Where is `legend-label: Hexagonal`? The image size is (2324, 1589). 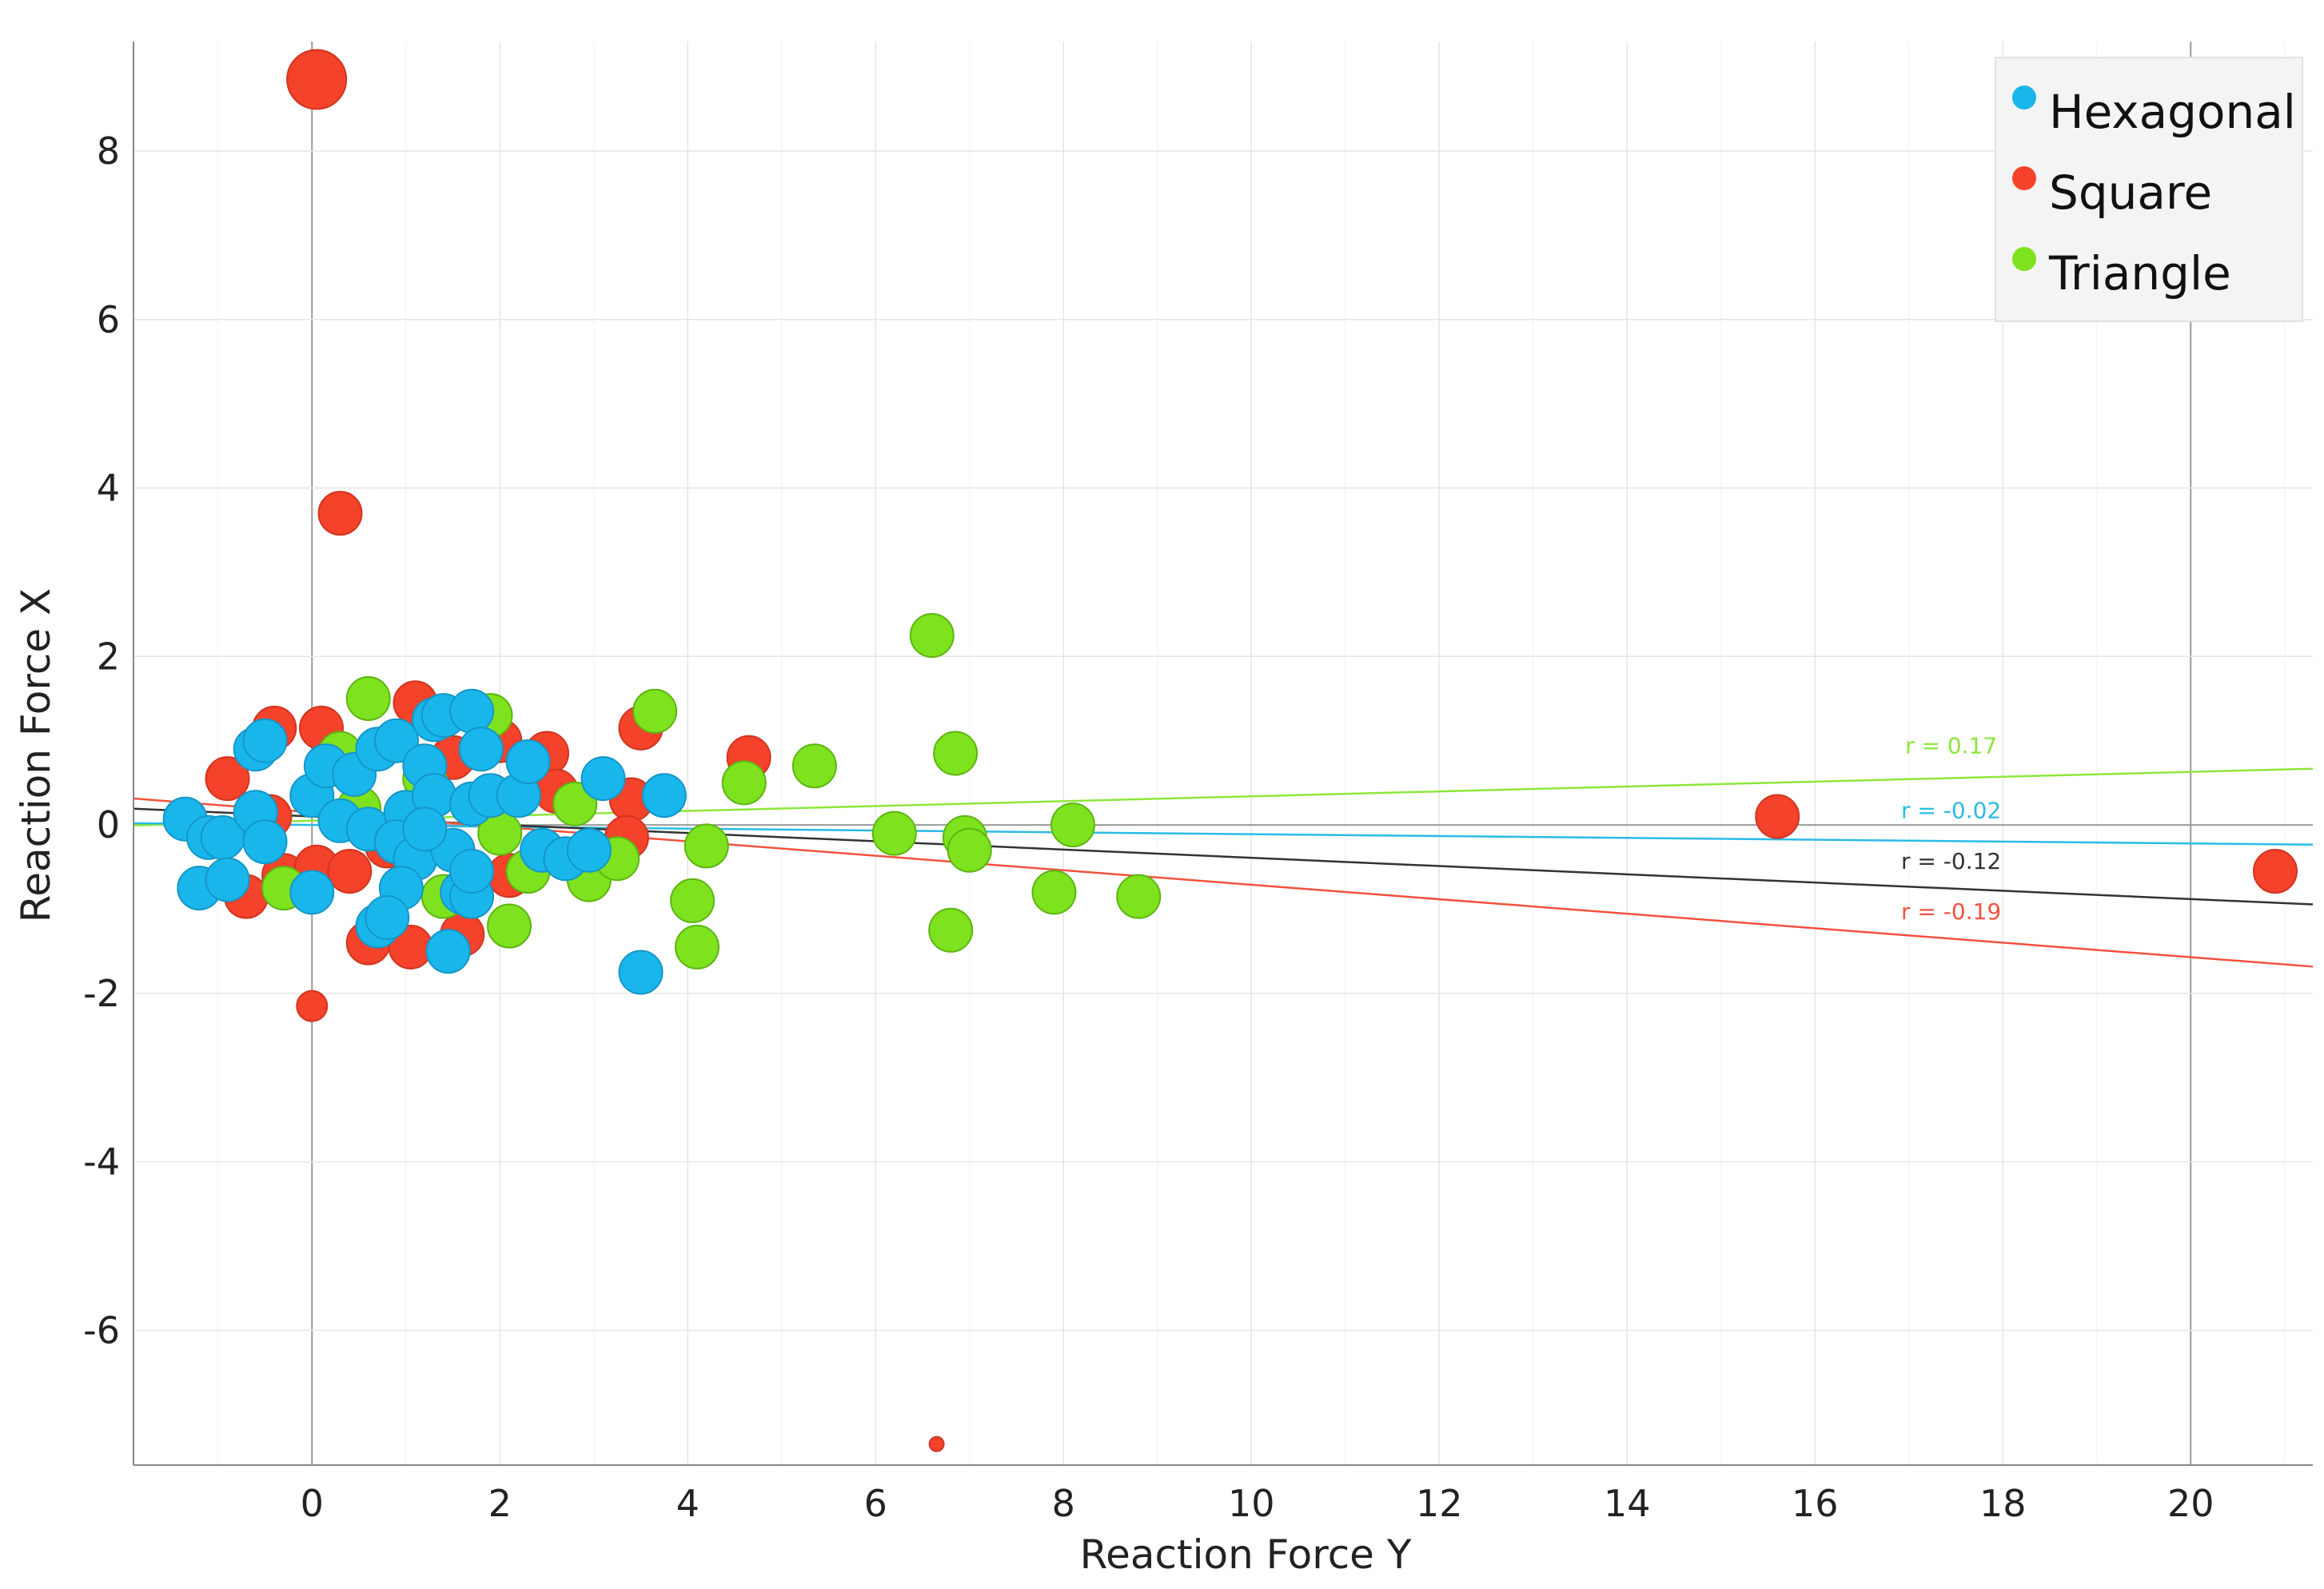 legend-label: Hexagonal is located at coordinates (2172, 112).